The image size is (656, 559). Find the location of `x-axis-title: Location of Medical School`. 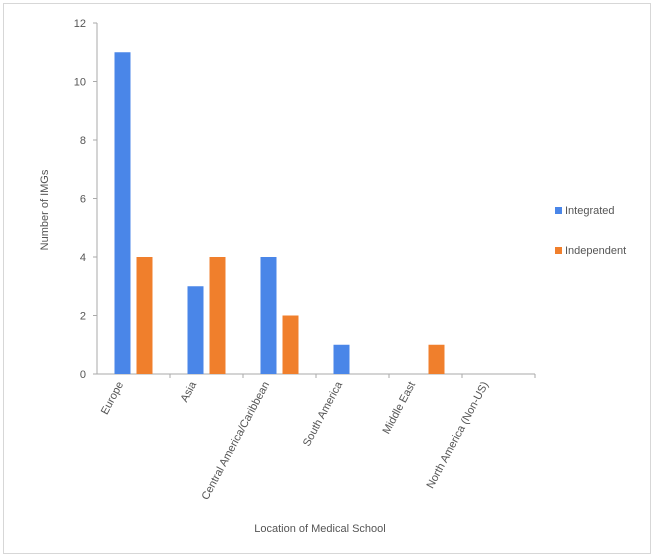

x-axis-title: Location of Medical School is located at coordinates (319, 529).